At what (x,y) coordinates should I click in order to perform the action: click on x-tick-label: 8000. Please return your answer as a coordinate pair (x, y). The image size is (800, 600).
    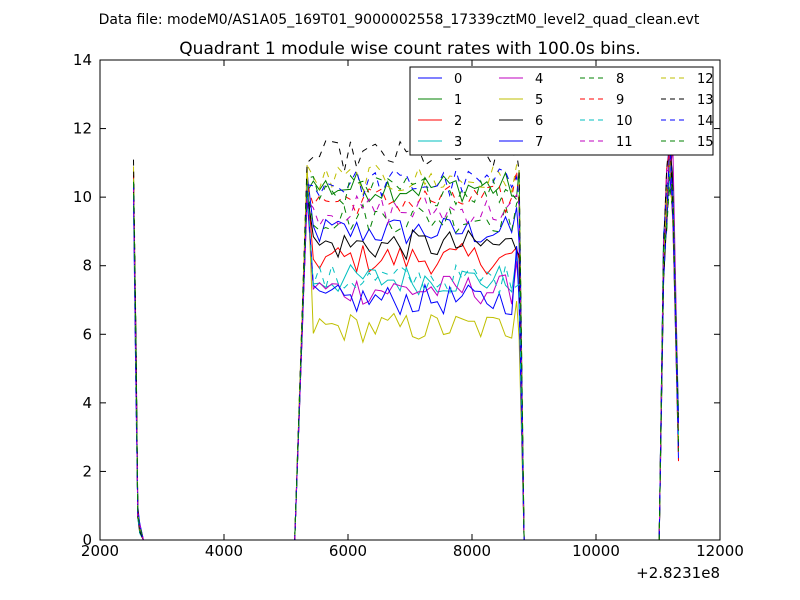
    Looking at the image, I should click on (472, 551).